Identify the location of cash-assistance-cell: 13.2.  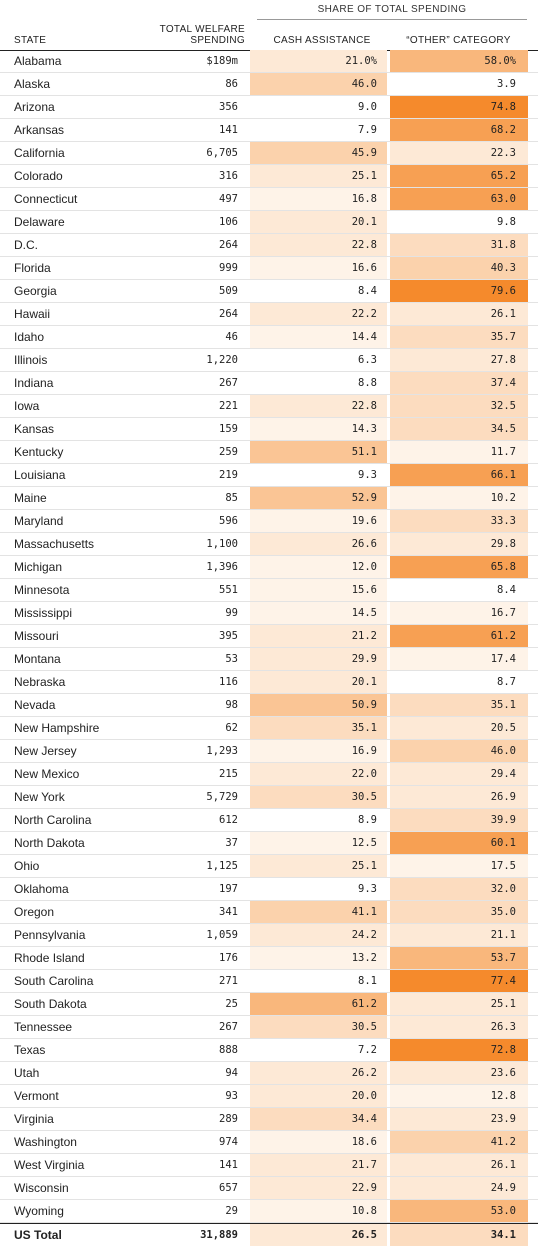
(318, 958).